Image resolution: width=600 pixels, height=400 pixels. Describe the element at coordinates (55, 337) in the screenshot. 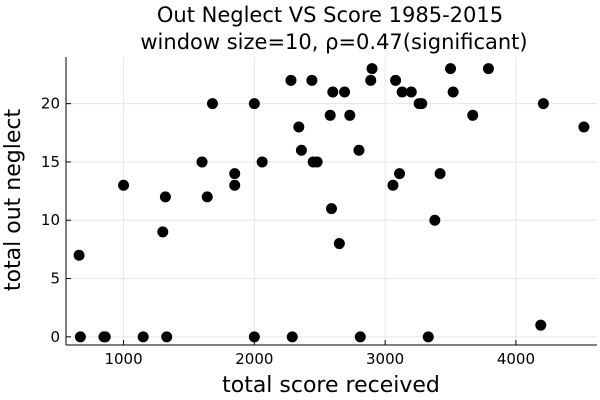

I see `y-tick-label: 0` at that location.